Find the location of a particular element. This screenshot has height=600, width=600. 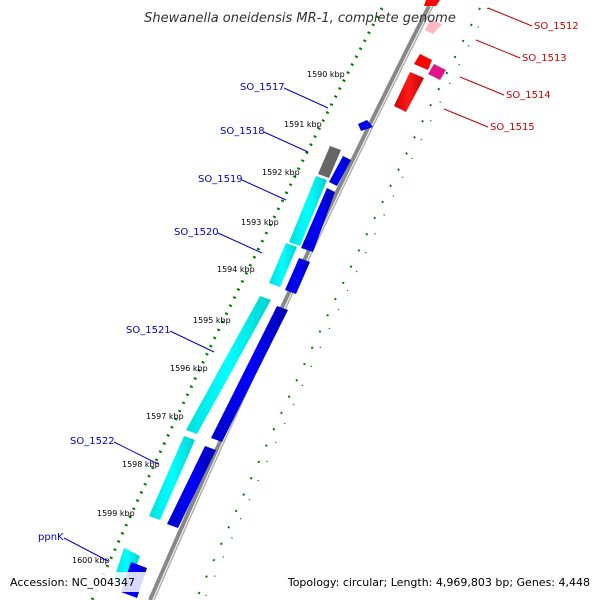

kbp-label: 1593 kbp is located at coordinates (260, 222).